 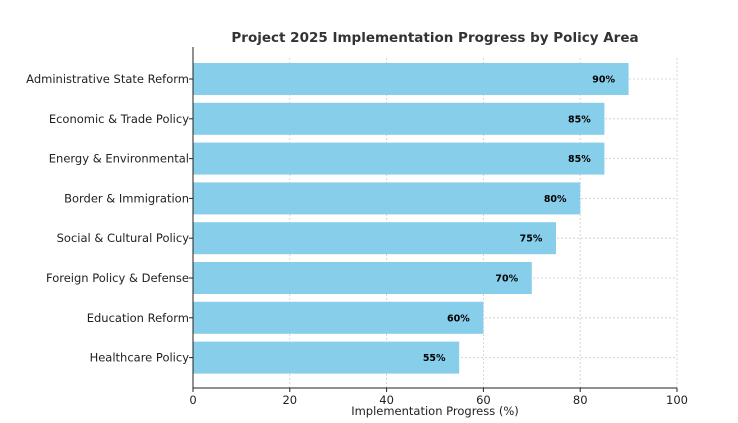 I want to click on x-ticks: 0 20 40 60 80 100, so click(x=438, y=397).